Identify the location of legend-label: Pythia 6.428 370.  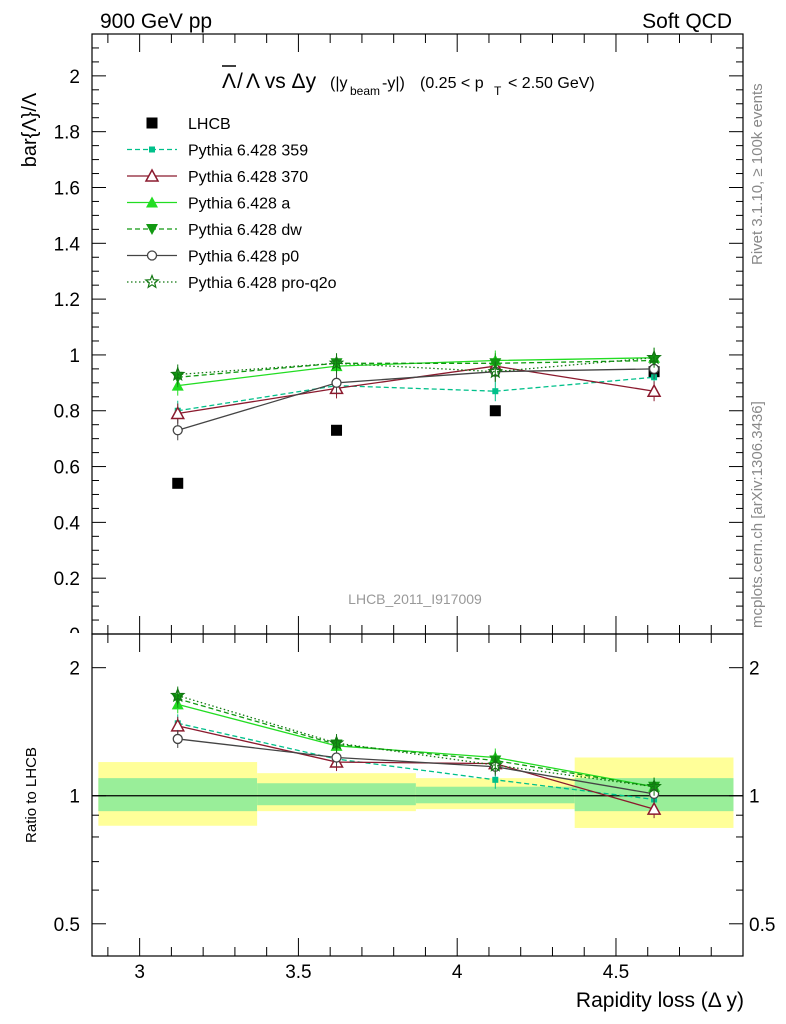
(248, 177).